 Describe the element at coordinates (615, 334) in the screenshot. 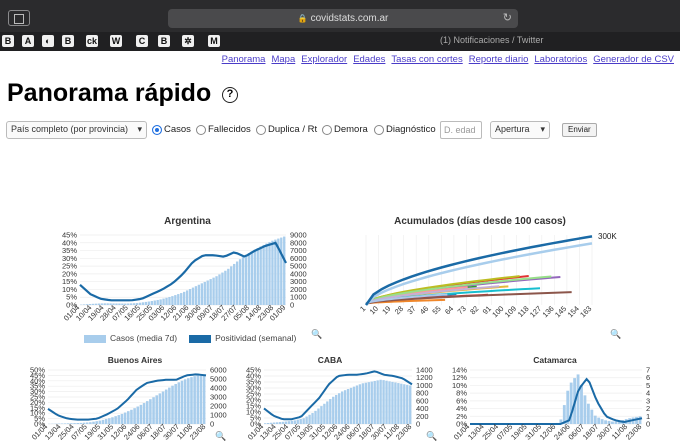

I see `zoom-icon-acumulados: 🔍` at that location.